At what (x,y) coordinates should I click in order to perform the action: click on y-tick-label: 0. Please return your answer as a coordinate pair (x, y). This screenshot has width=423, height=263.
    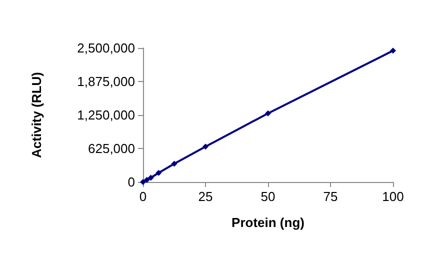
    Looking at the image, I should click on (131, 182).